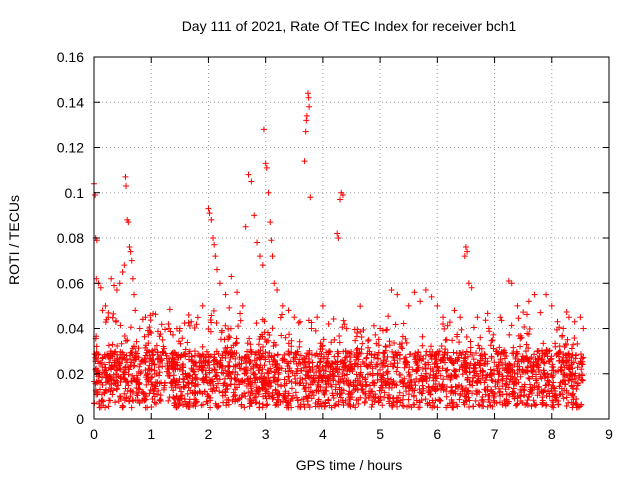 This screenshot has width=640, height=485. I want to click on y-tick-label: 0.16, so click(70, 57).